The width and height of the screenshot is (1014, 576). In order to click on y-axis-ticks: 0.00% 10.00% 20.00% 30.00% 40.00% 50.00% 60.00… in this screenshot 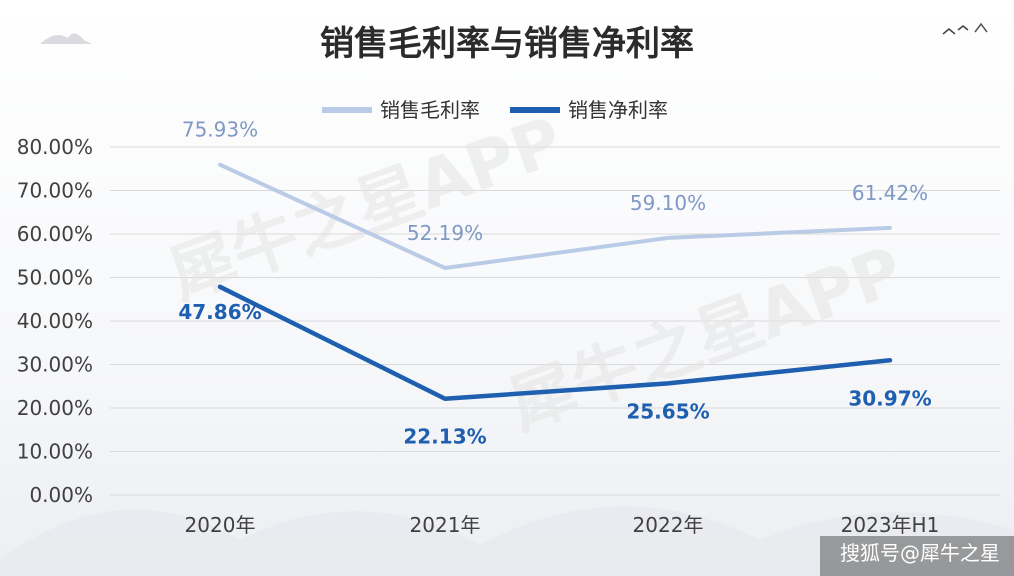, I will do `click(55, 321)`.